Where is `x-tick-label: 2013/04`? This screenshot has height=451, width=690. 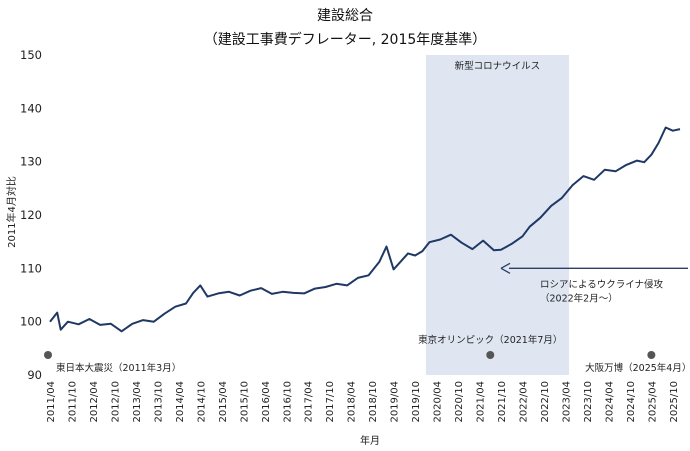 x-tick-label: 2013/04 is located at coordinates (137, 402).